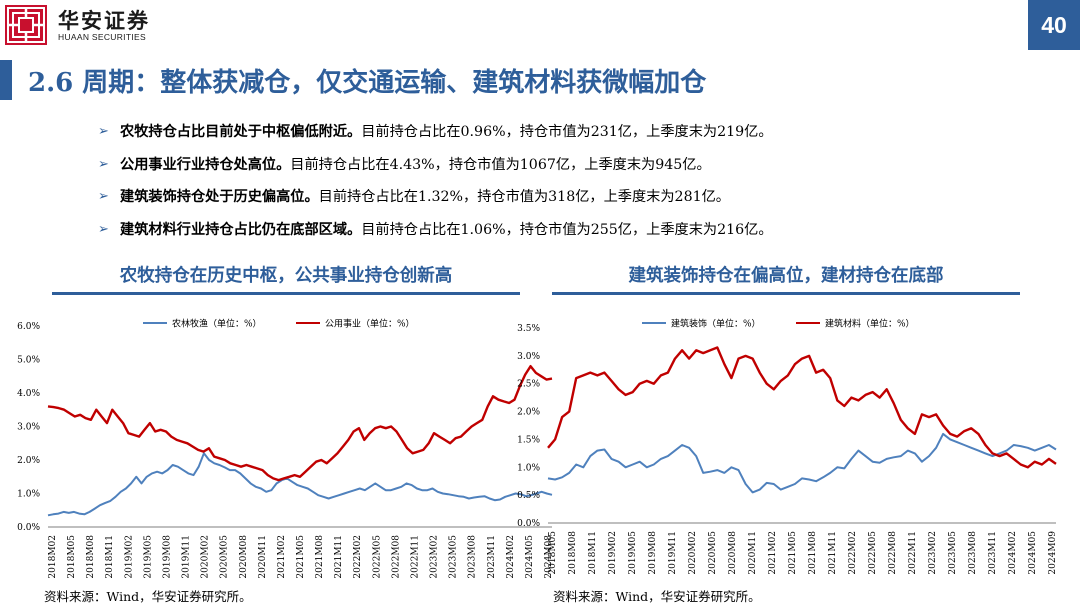 The height and width of the screenshot is (608, 1080). What do you see at coordinates (6, 80) in the screenshot?
I see `title-accent-bar` at bounding box center [6, 80].